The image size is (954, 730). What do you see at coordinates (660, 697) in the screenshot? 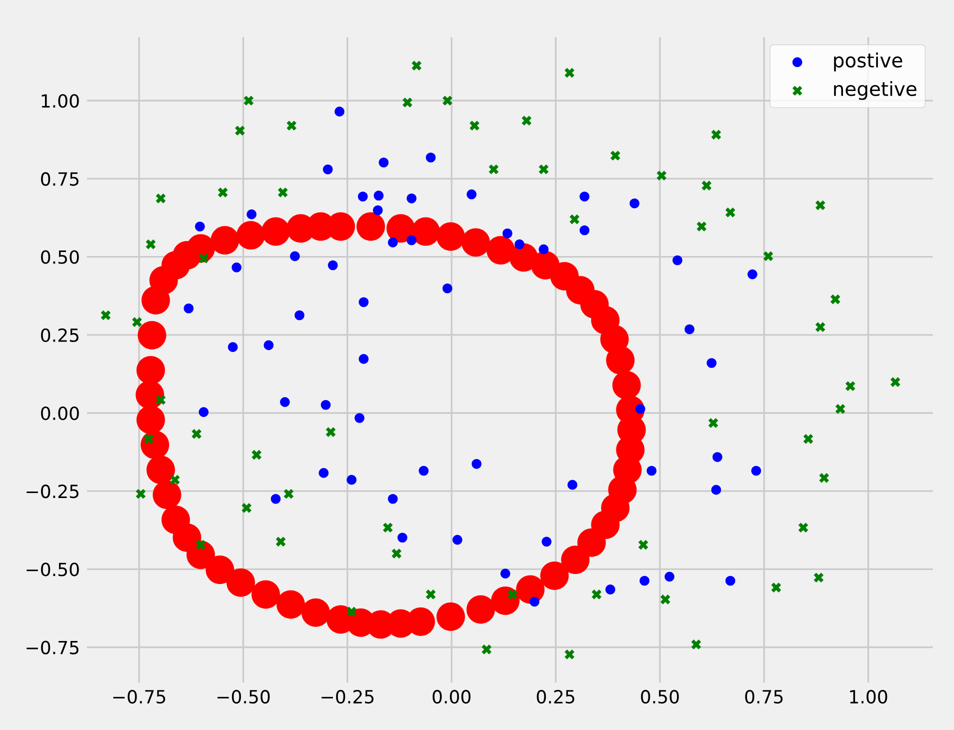
I see `x-tick-label: 0.50` at bounding box center [660, 697].